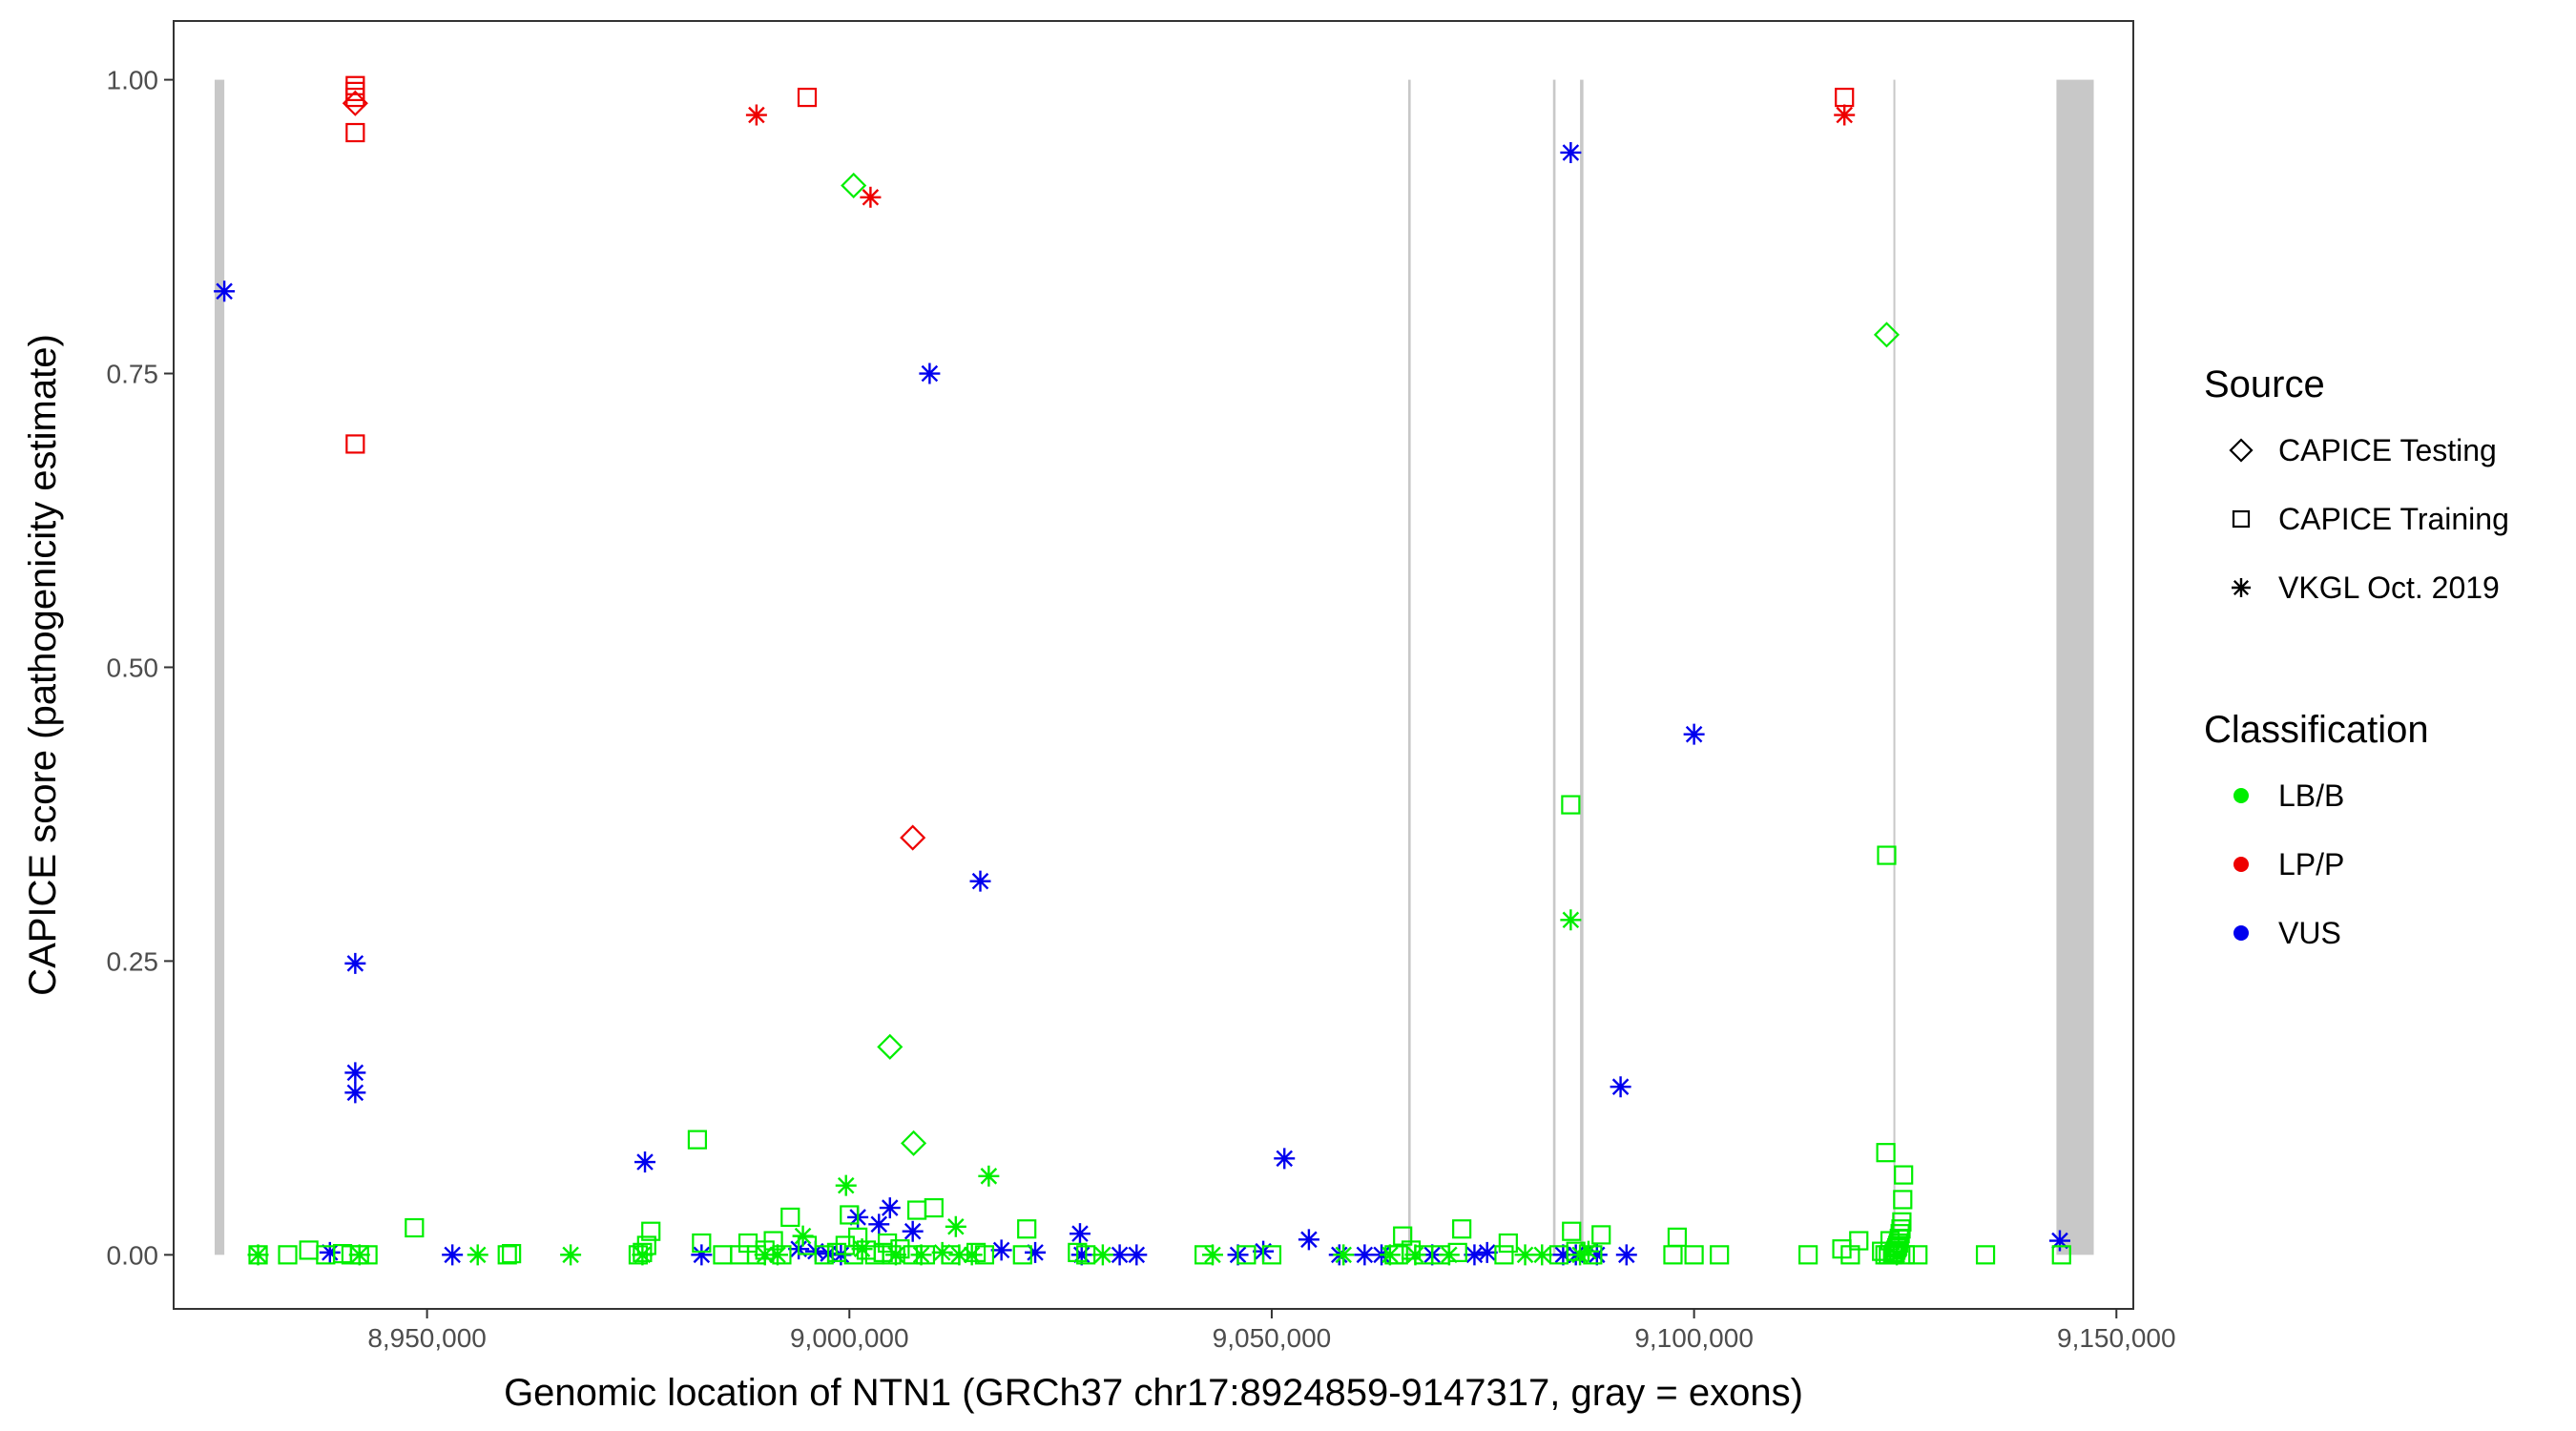 The width and height of the screenshot is (2576, 1431). Describe the element at coordinates (2241, 864) in the screenshot. I see `legend-classification-keys` at that location.